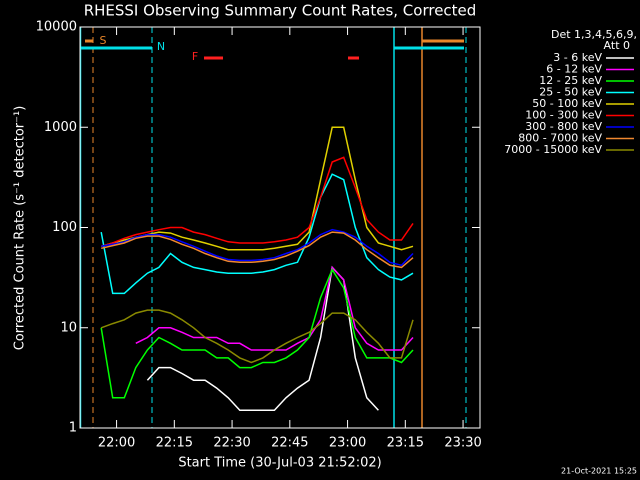  What do you see at coordinates (279, 463) in the screenshot?
I see `x-axis-label: Start Time (30-Jul-03 21:52:02)` at bounding box center [279, 463].